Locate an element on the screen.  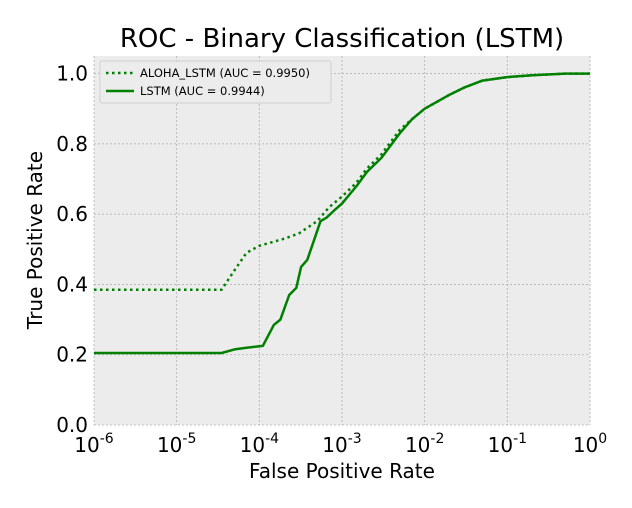
x-tick-label: 10⁻⁴ is located at coordinates (260, 444).